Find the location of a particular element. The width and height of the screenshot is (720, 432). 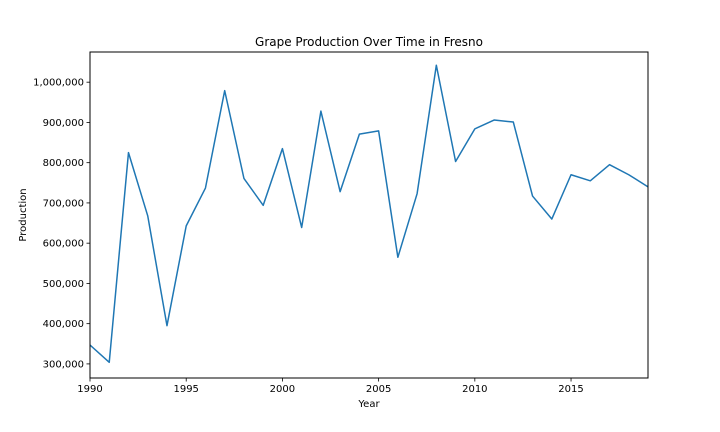

x-tick-label: 2005 is located at coordinates (378, 389).